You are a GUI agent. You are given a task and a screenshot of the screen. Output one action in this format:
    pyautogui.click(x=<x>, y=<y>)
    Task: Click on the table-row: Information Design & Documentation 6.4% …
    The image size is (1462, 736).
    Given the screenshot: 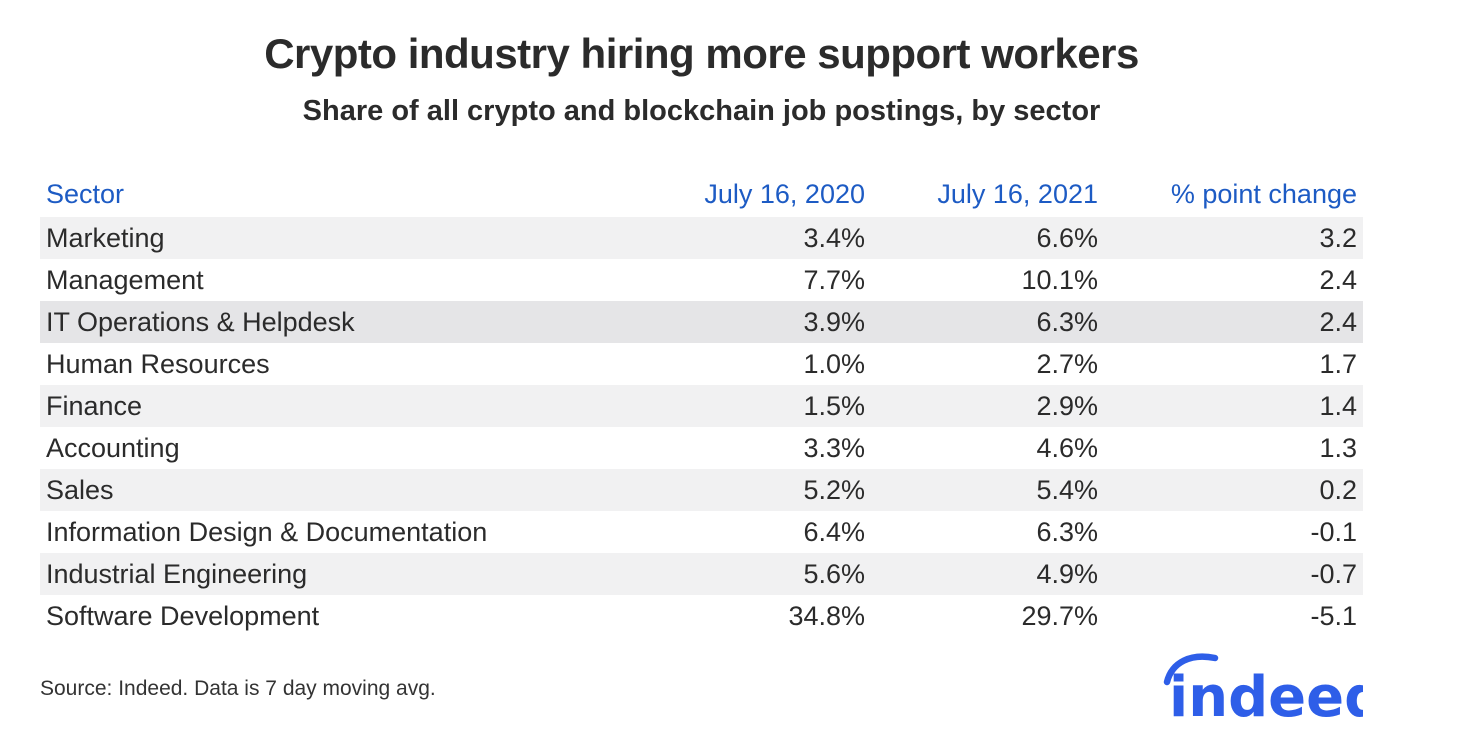 What is the action you would take?
    pyautogui.click(x=701, y=532)
    